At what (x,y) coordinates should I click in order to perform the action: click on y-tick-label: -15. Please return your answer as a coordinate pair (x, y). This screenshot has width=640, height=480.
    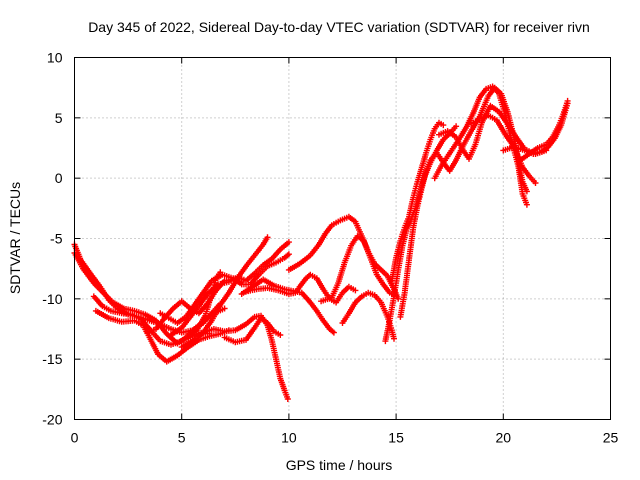
    Looking at the image, I should click on (52, 359).